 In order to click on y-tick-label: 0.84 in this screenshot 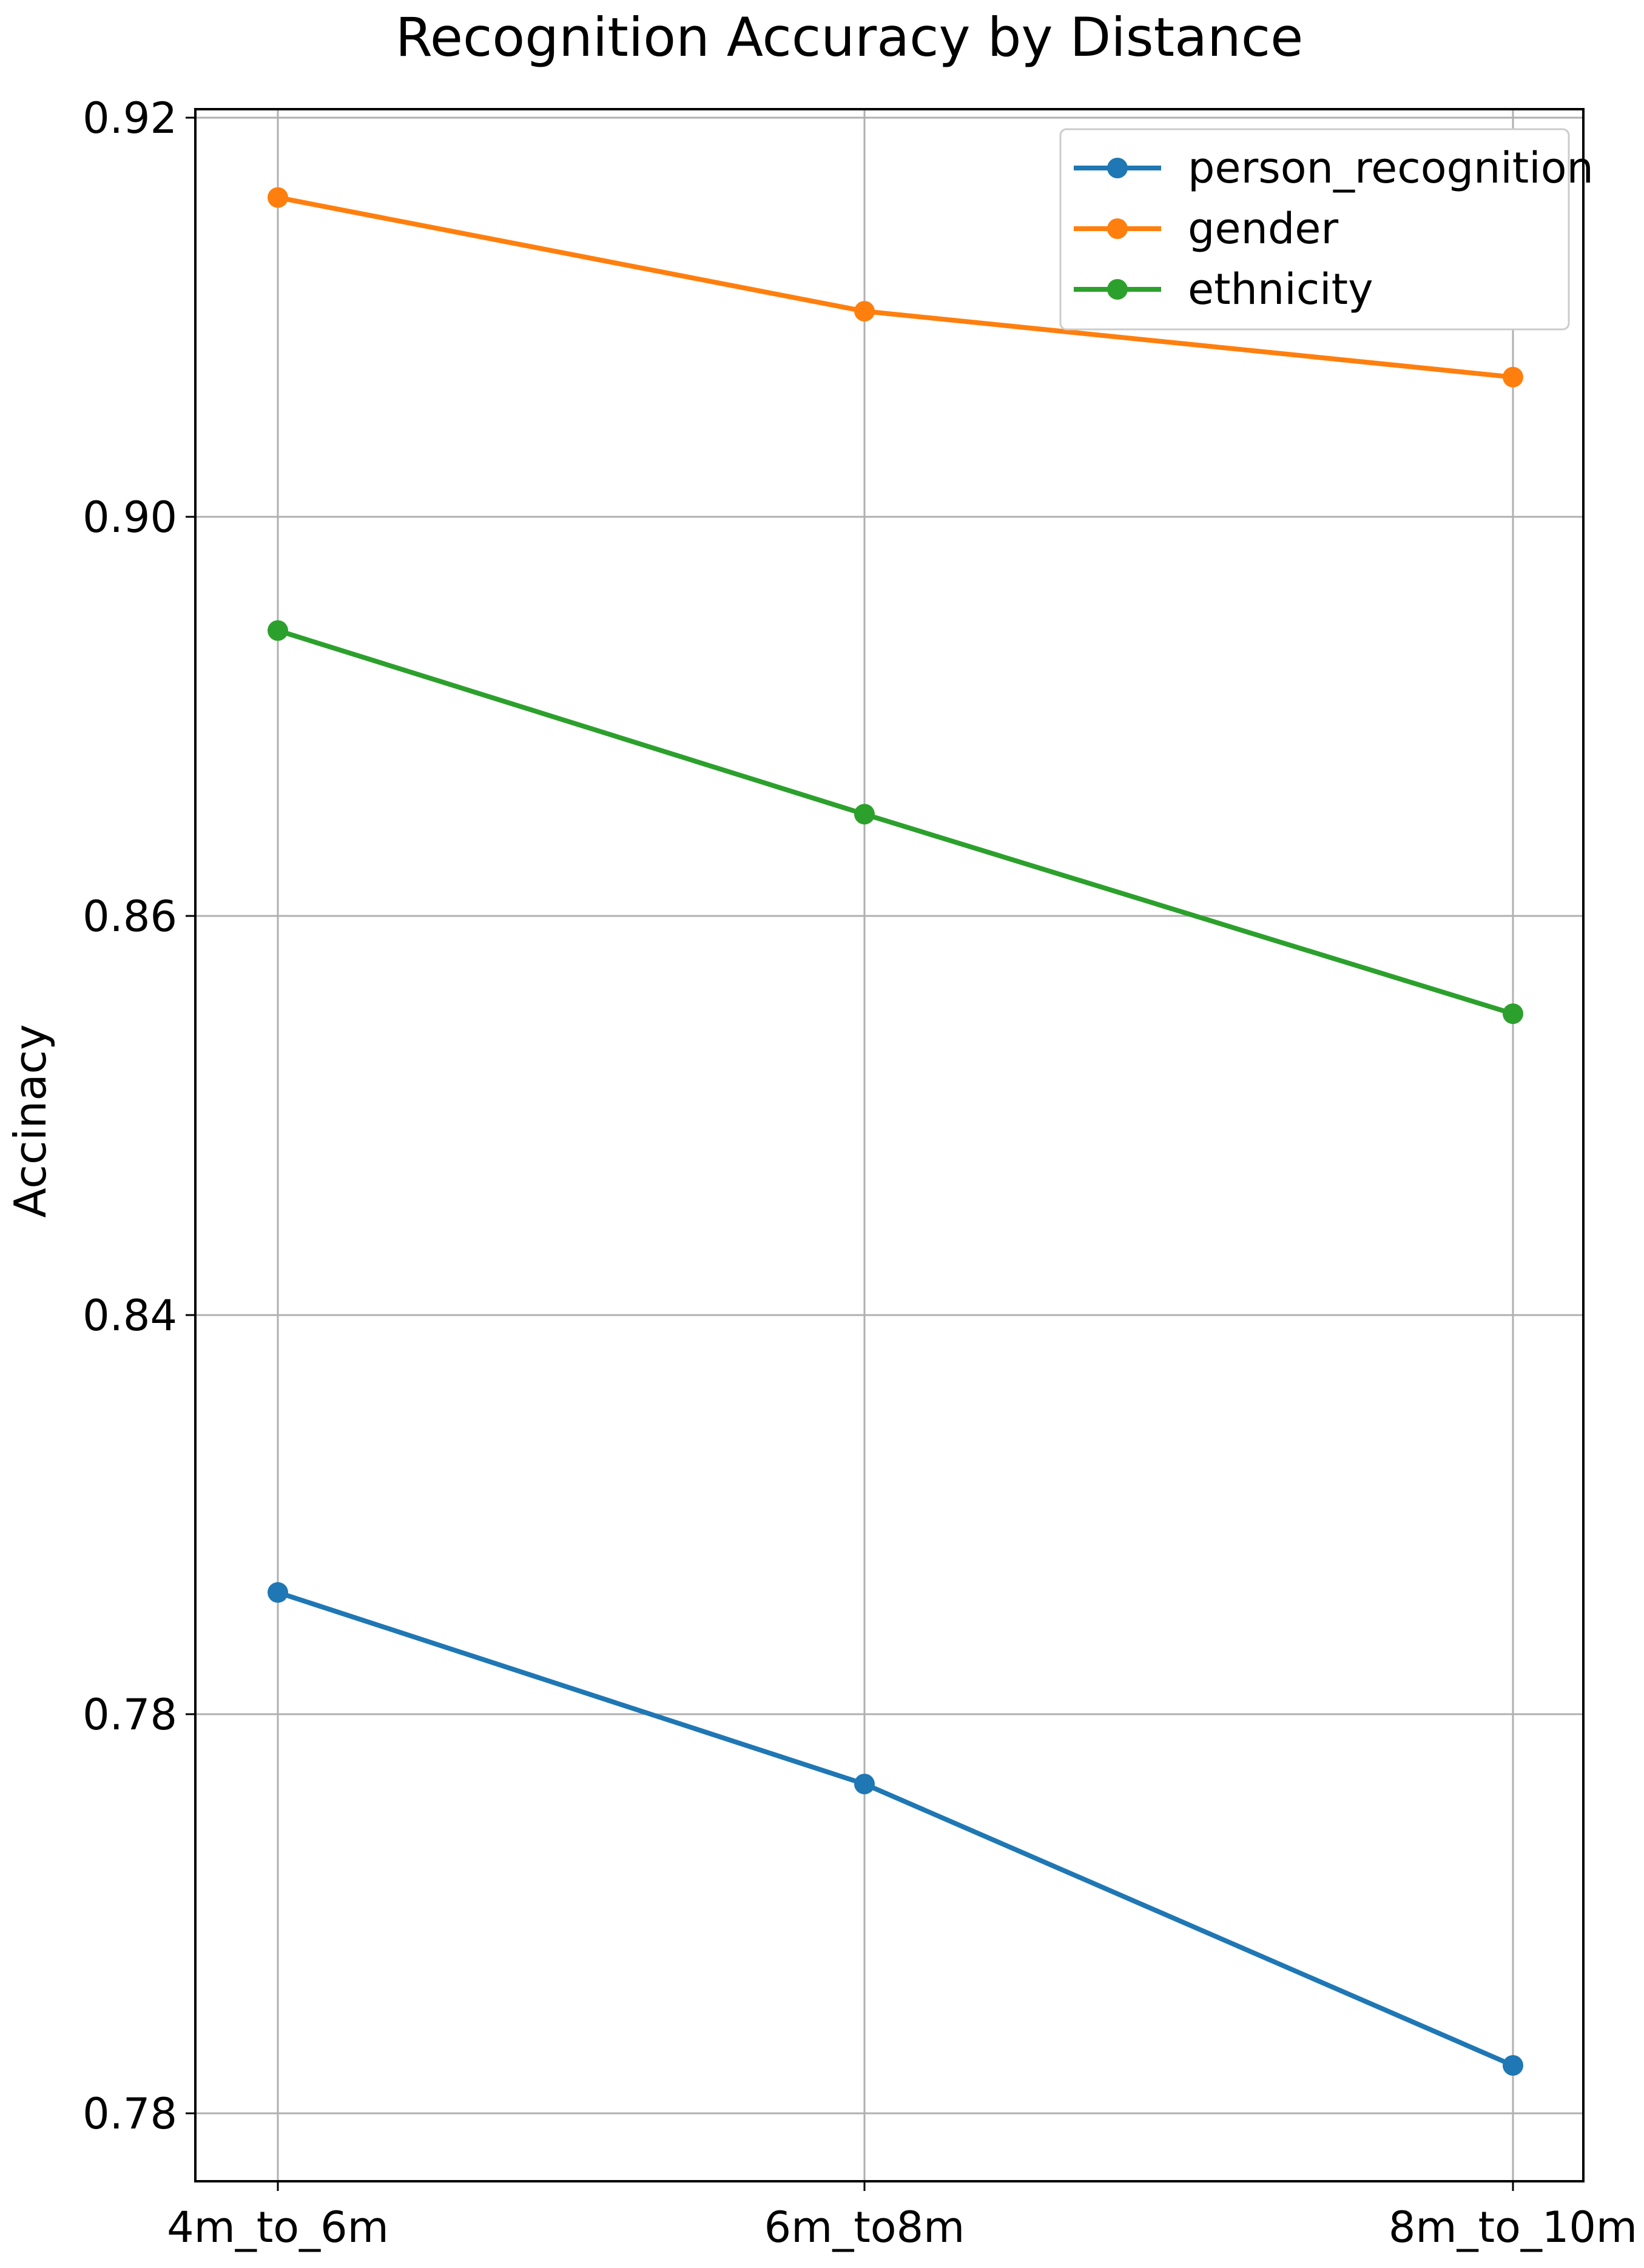, I will do `click(130, 1316)`.